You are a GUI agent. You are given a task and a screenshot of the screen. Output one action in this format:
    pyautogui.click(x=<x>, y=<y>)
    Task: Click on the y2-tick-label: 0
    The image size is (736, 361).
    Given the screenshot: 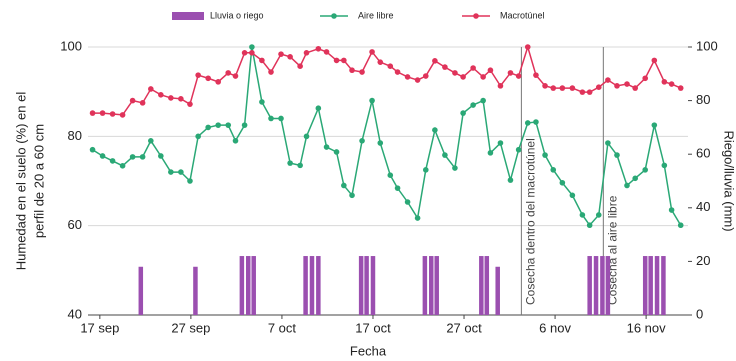 What is the action you would take?
    pyautogui.click(x=699, y=313)
    